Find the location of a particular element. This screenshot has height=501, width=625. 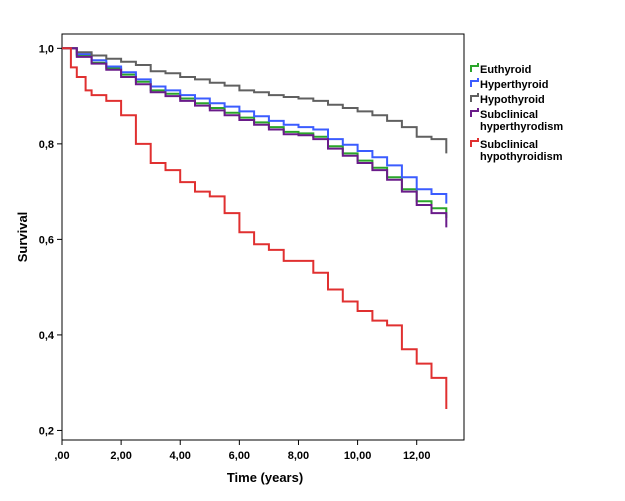

x-axis-title: Time (years) is located at coordinates (265, 477).